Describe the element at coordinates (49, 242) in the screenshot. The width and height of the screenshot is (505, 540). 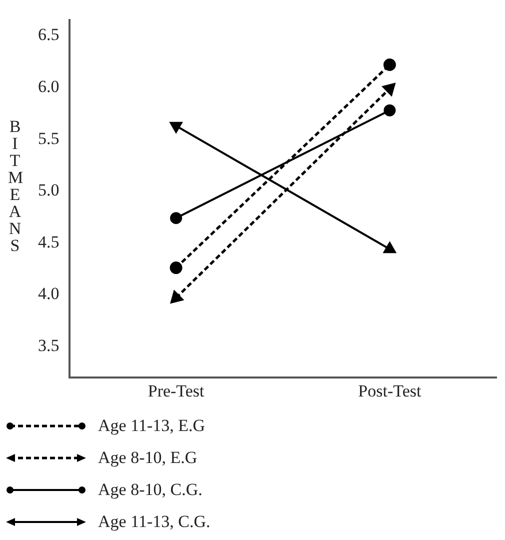
I see `y-tick-label: 4.5` at that location.